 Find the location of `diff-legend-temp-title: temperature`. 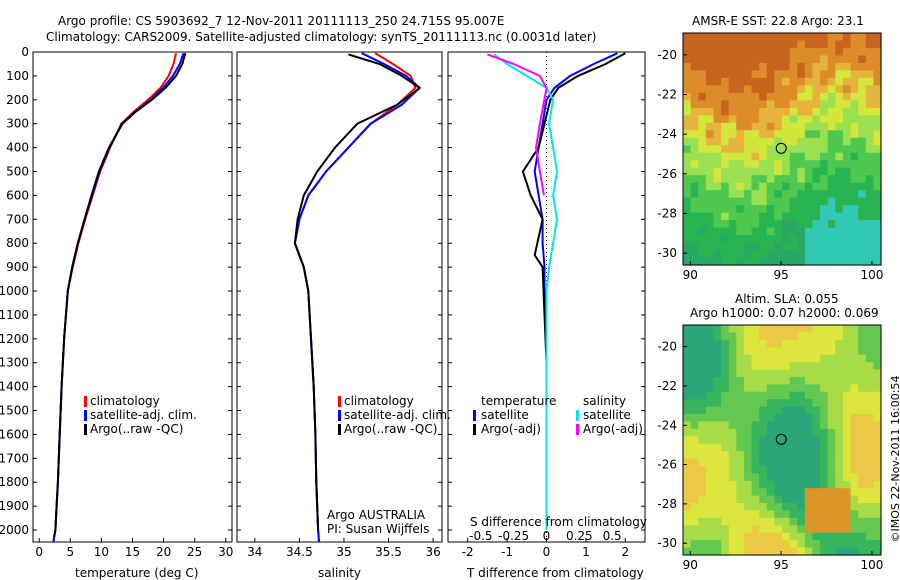

diff-legend-temp-title: temperature is located at coordinates (519, 401).